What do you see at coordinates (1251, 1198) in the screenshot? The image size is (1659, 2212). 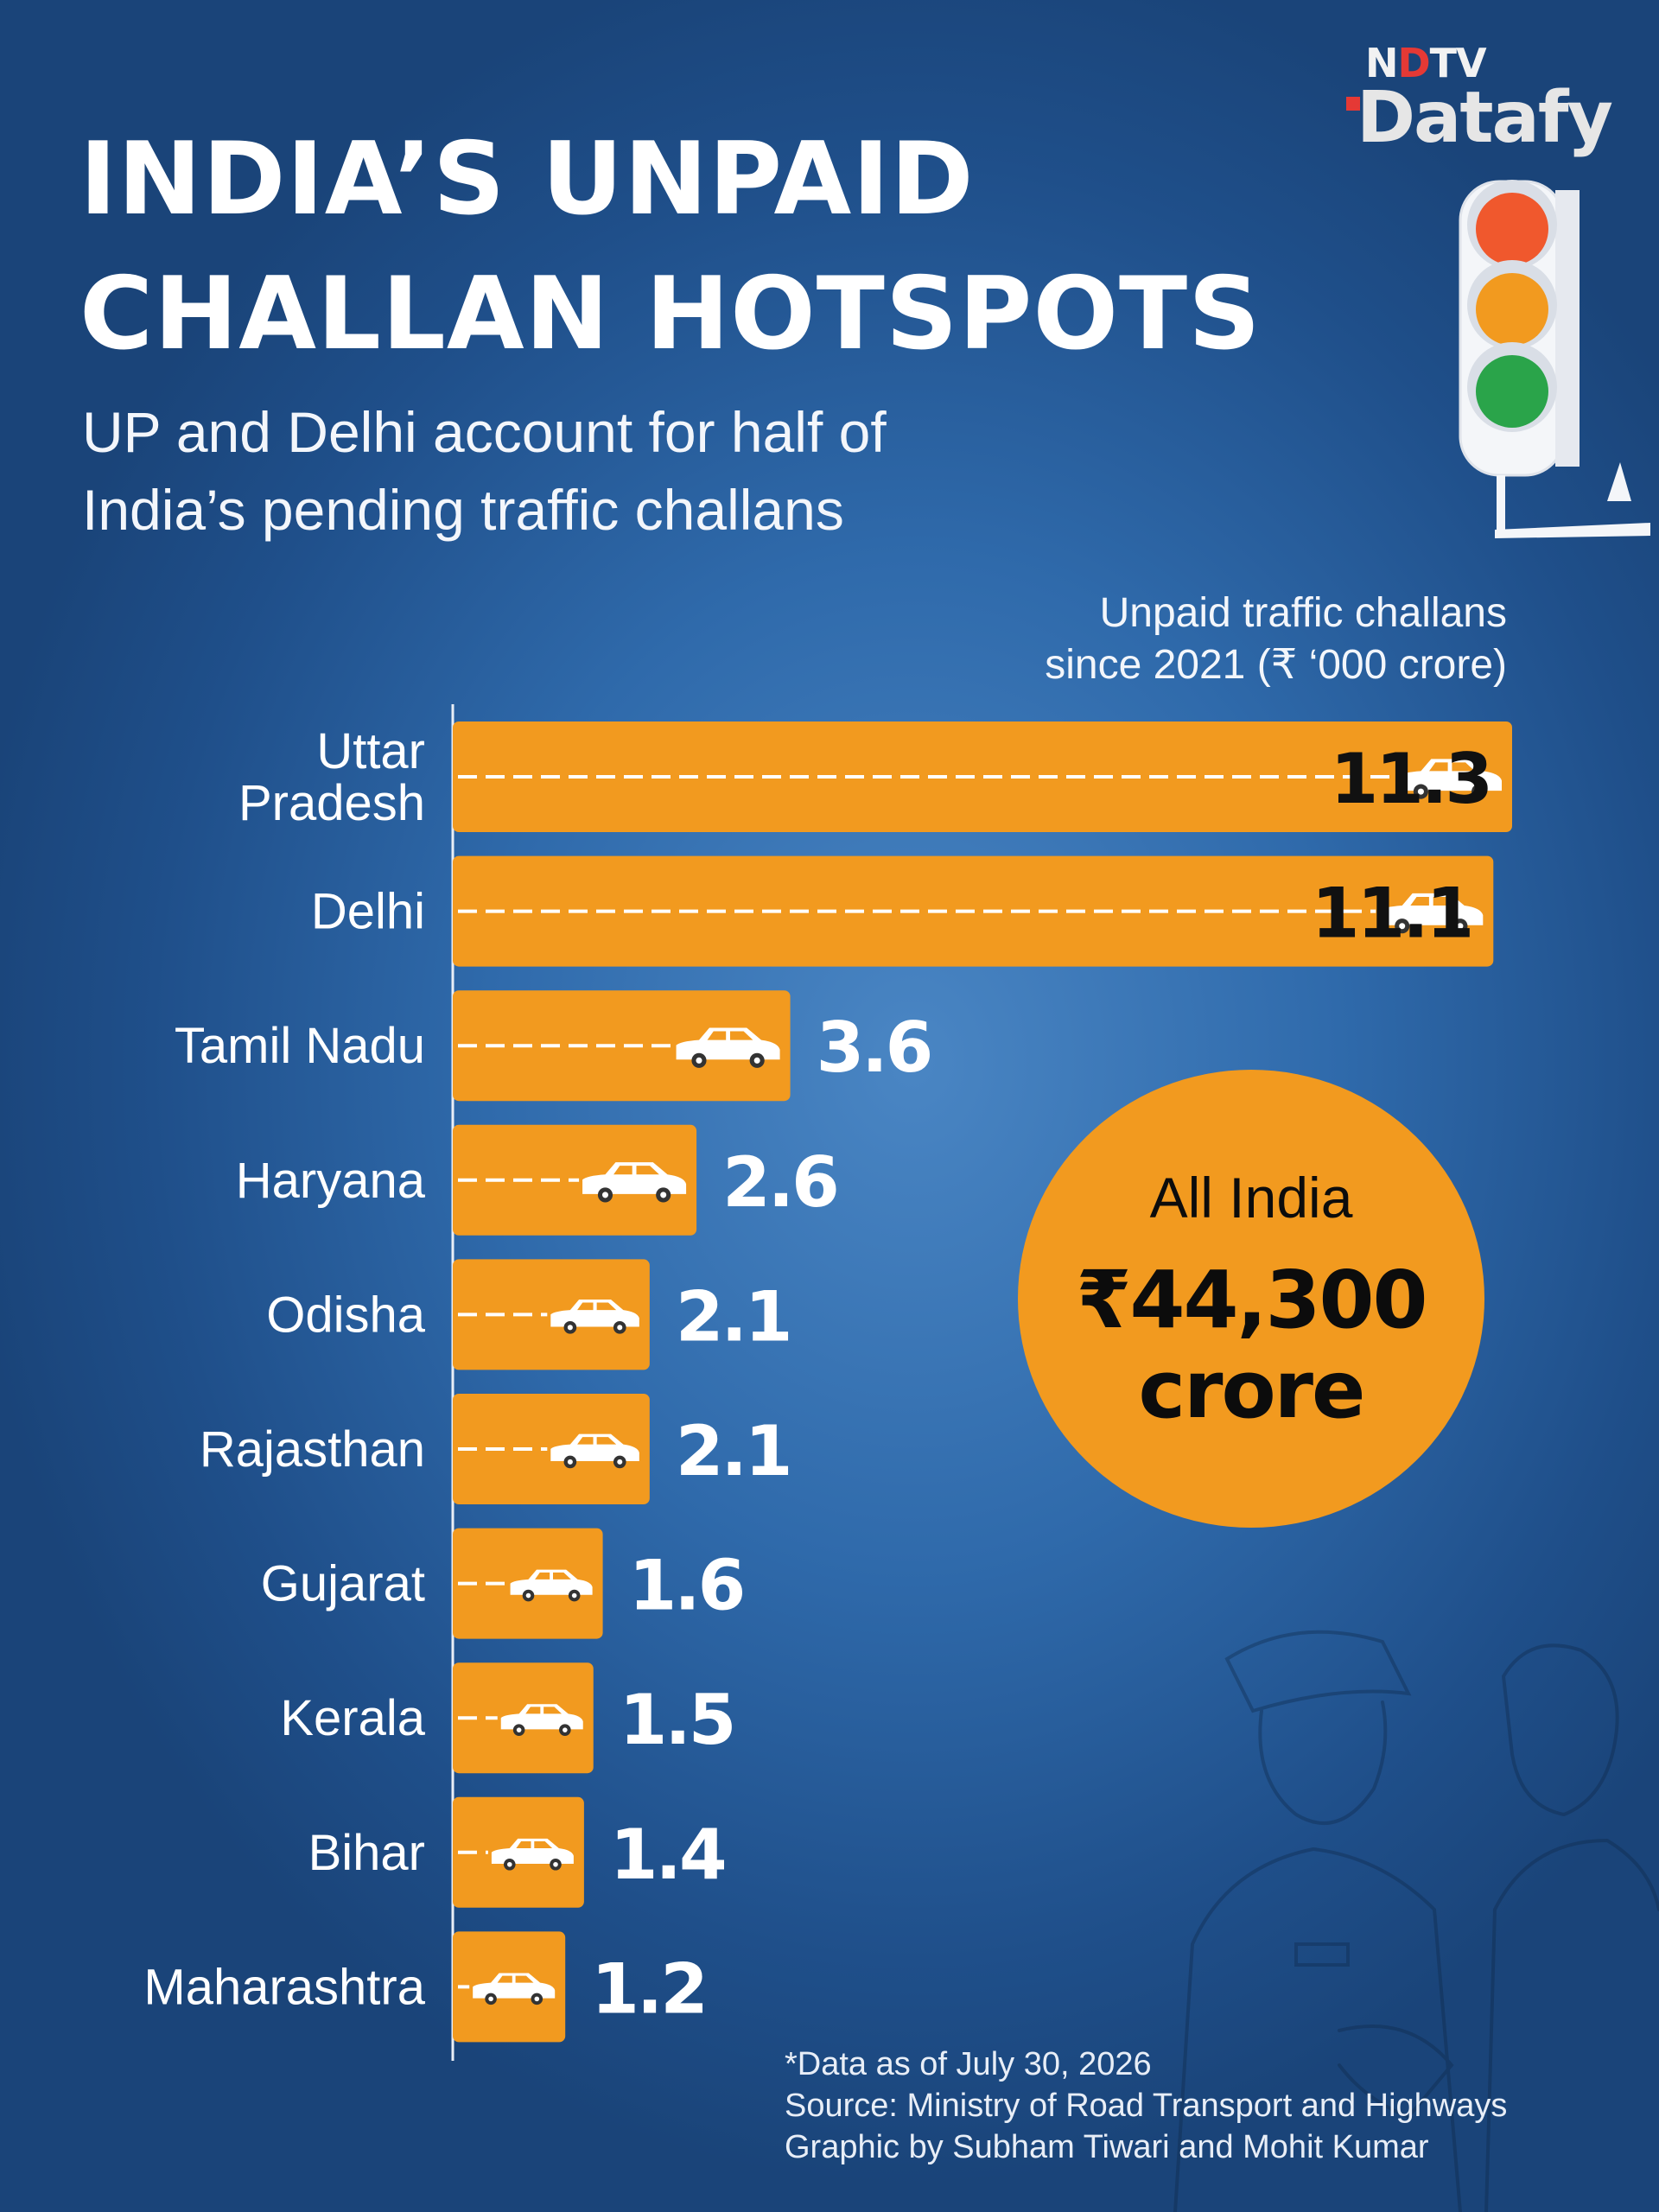 I see `all-india-label: All India` at bounding box center [1251, 1198].